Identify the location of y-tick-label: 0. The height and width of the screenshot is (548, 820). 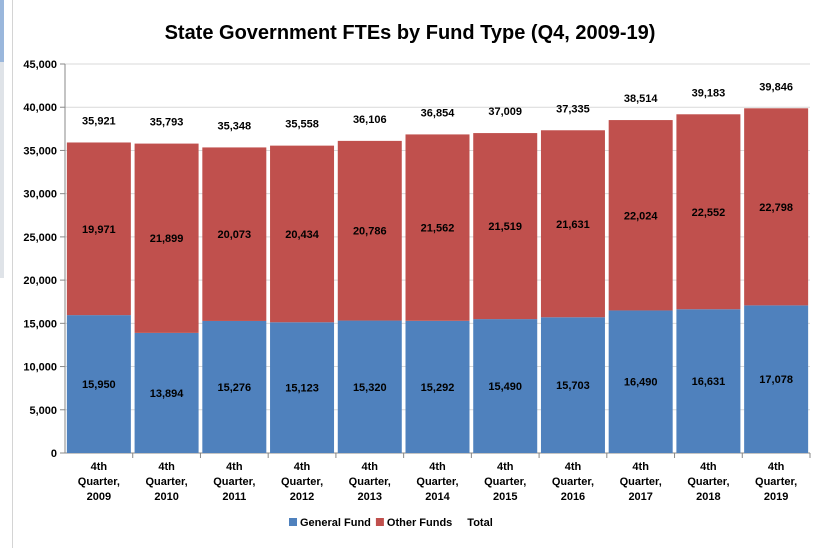
(54, 454).